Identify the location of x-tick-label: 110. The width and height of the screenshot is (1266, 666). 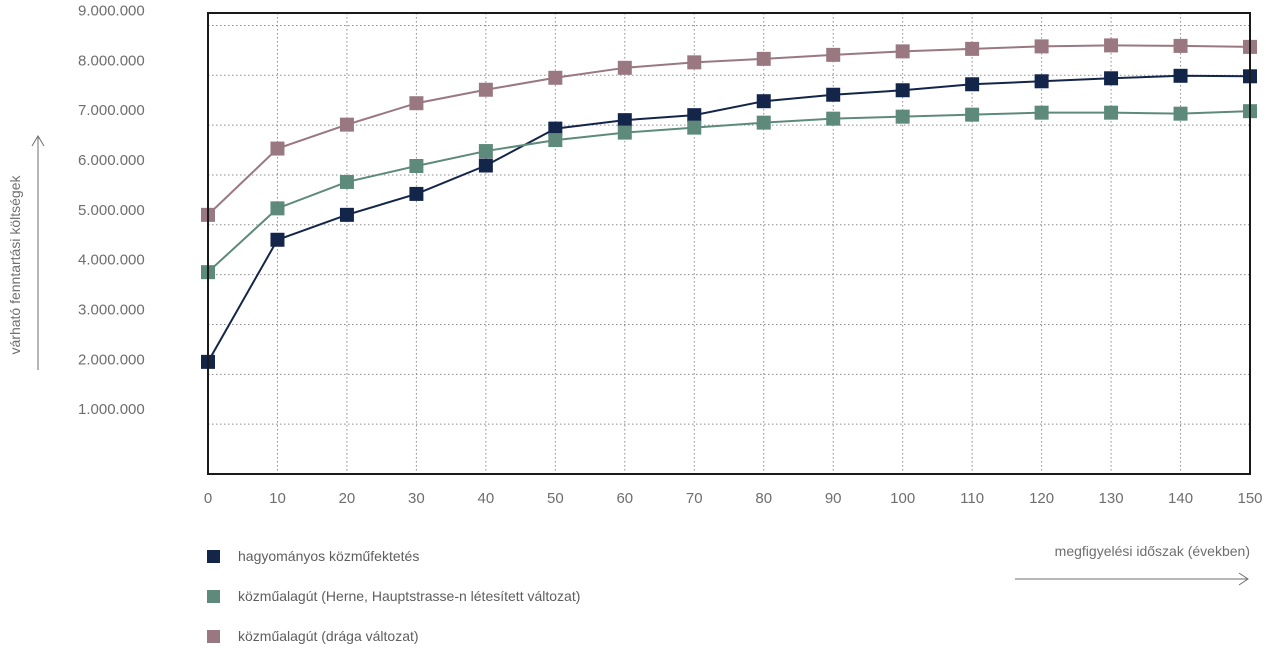
(972, 498).